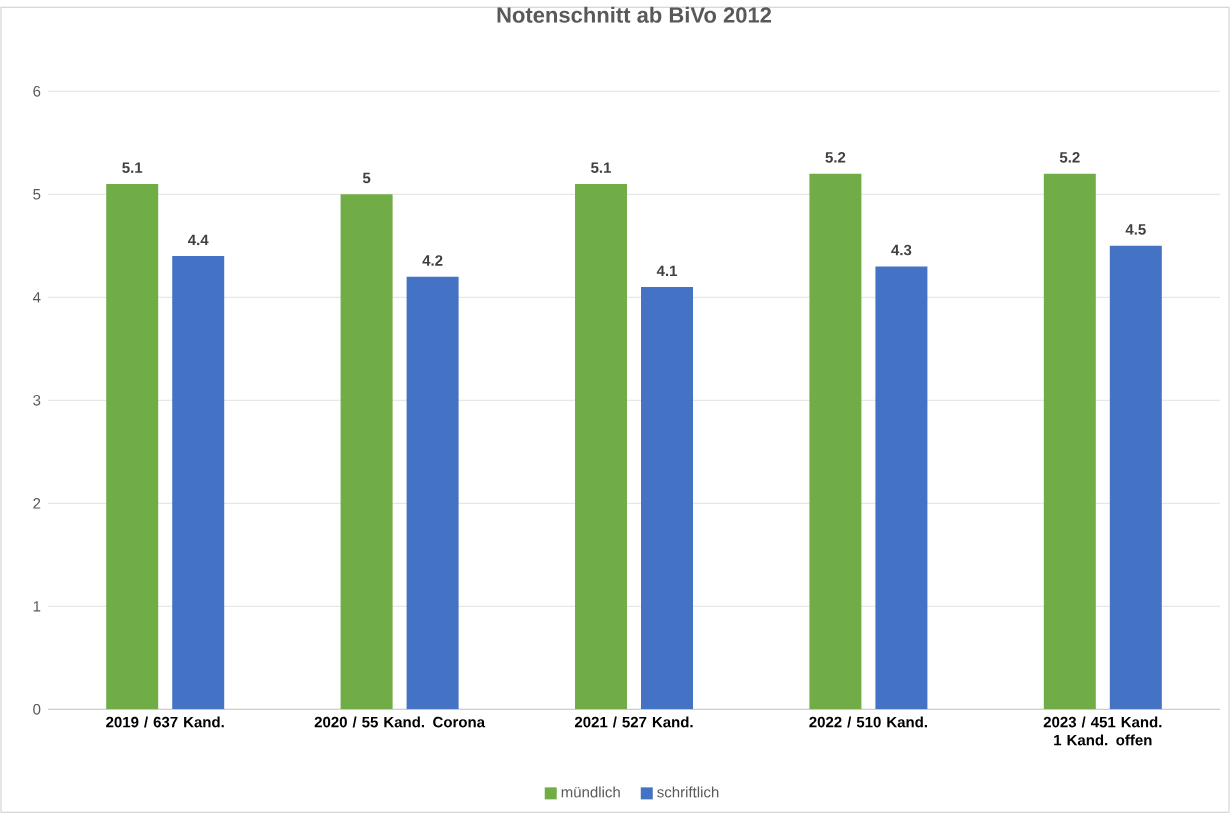  What do you see at coordinates (432, 260) in the screenshot?
I see `data-label: 4.2` at bounding box center [432, 260].